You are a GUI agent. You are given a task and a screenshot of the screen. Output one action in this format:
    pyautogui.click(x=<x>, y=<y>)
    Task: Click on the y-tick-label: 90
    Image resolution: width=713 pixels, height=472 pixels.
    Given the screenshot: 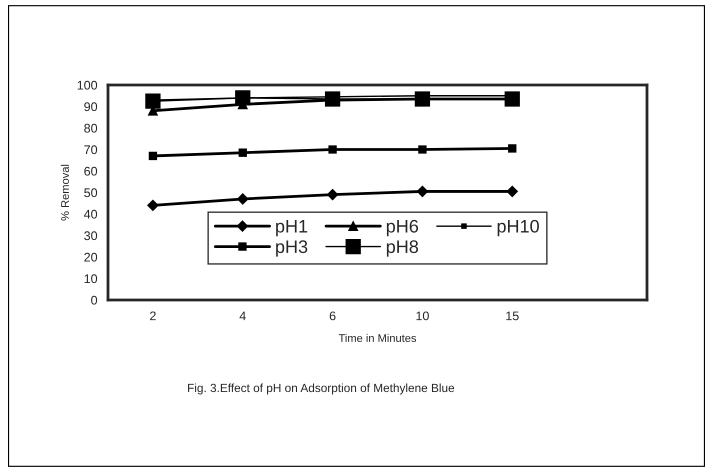 What is the action you would take?
    pyautogui.click(x=91, y=107)
    